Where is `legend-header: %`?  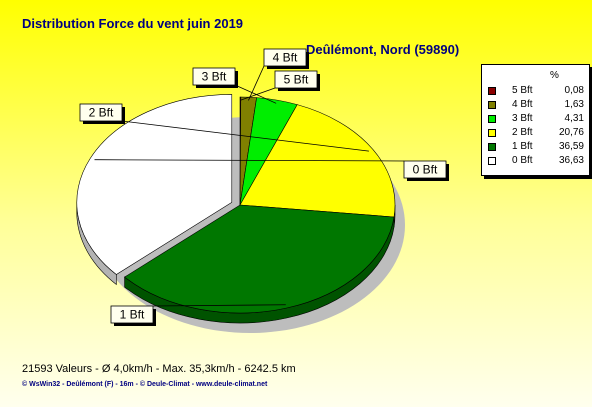
legend-header: % is located at coordinates (554, 75).